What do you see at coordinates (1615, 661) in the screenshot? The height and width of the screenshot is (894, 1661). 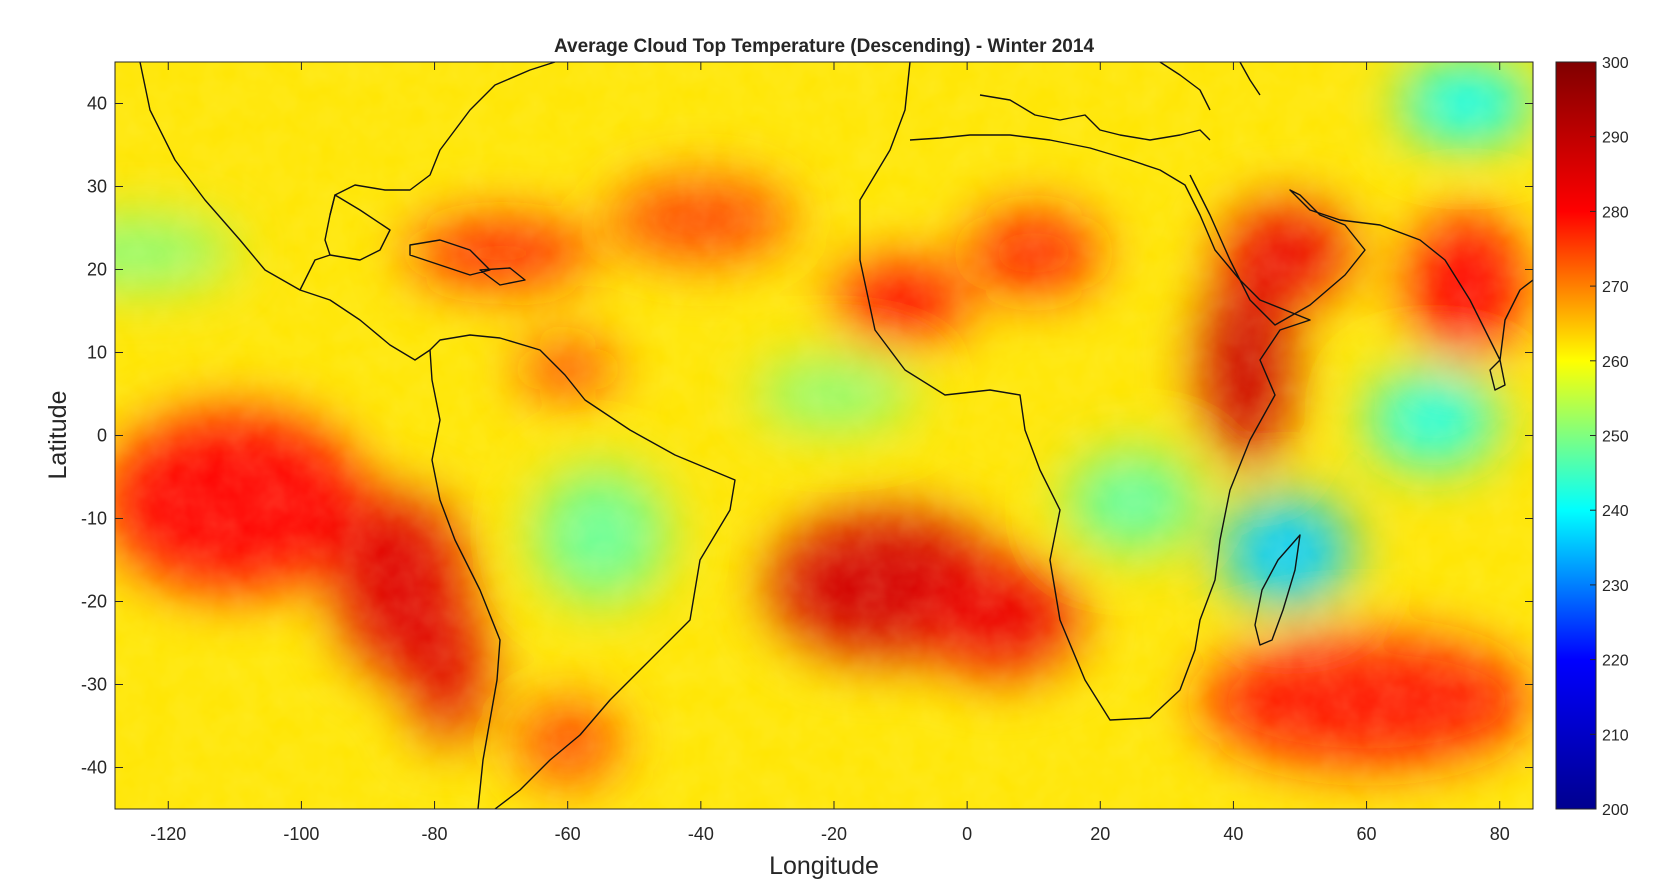 I see `colorbar-tick-label: 220` at bounding box center [1615, 661].